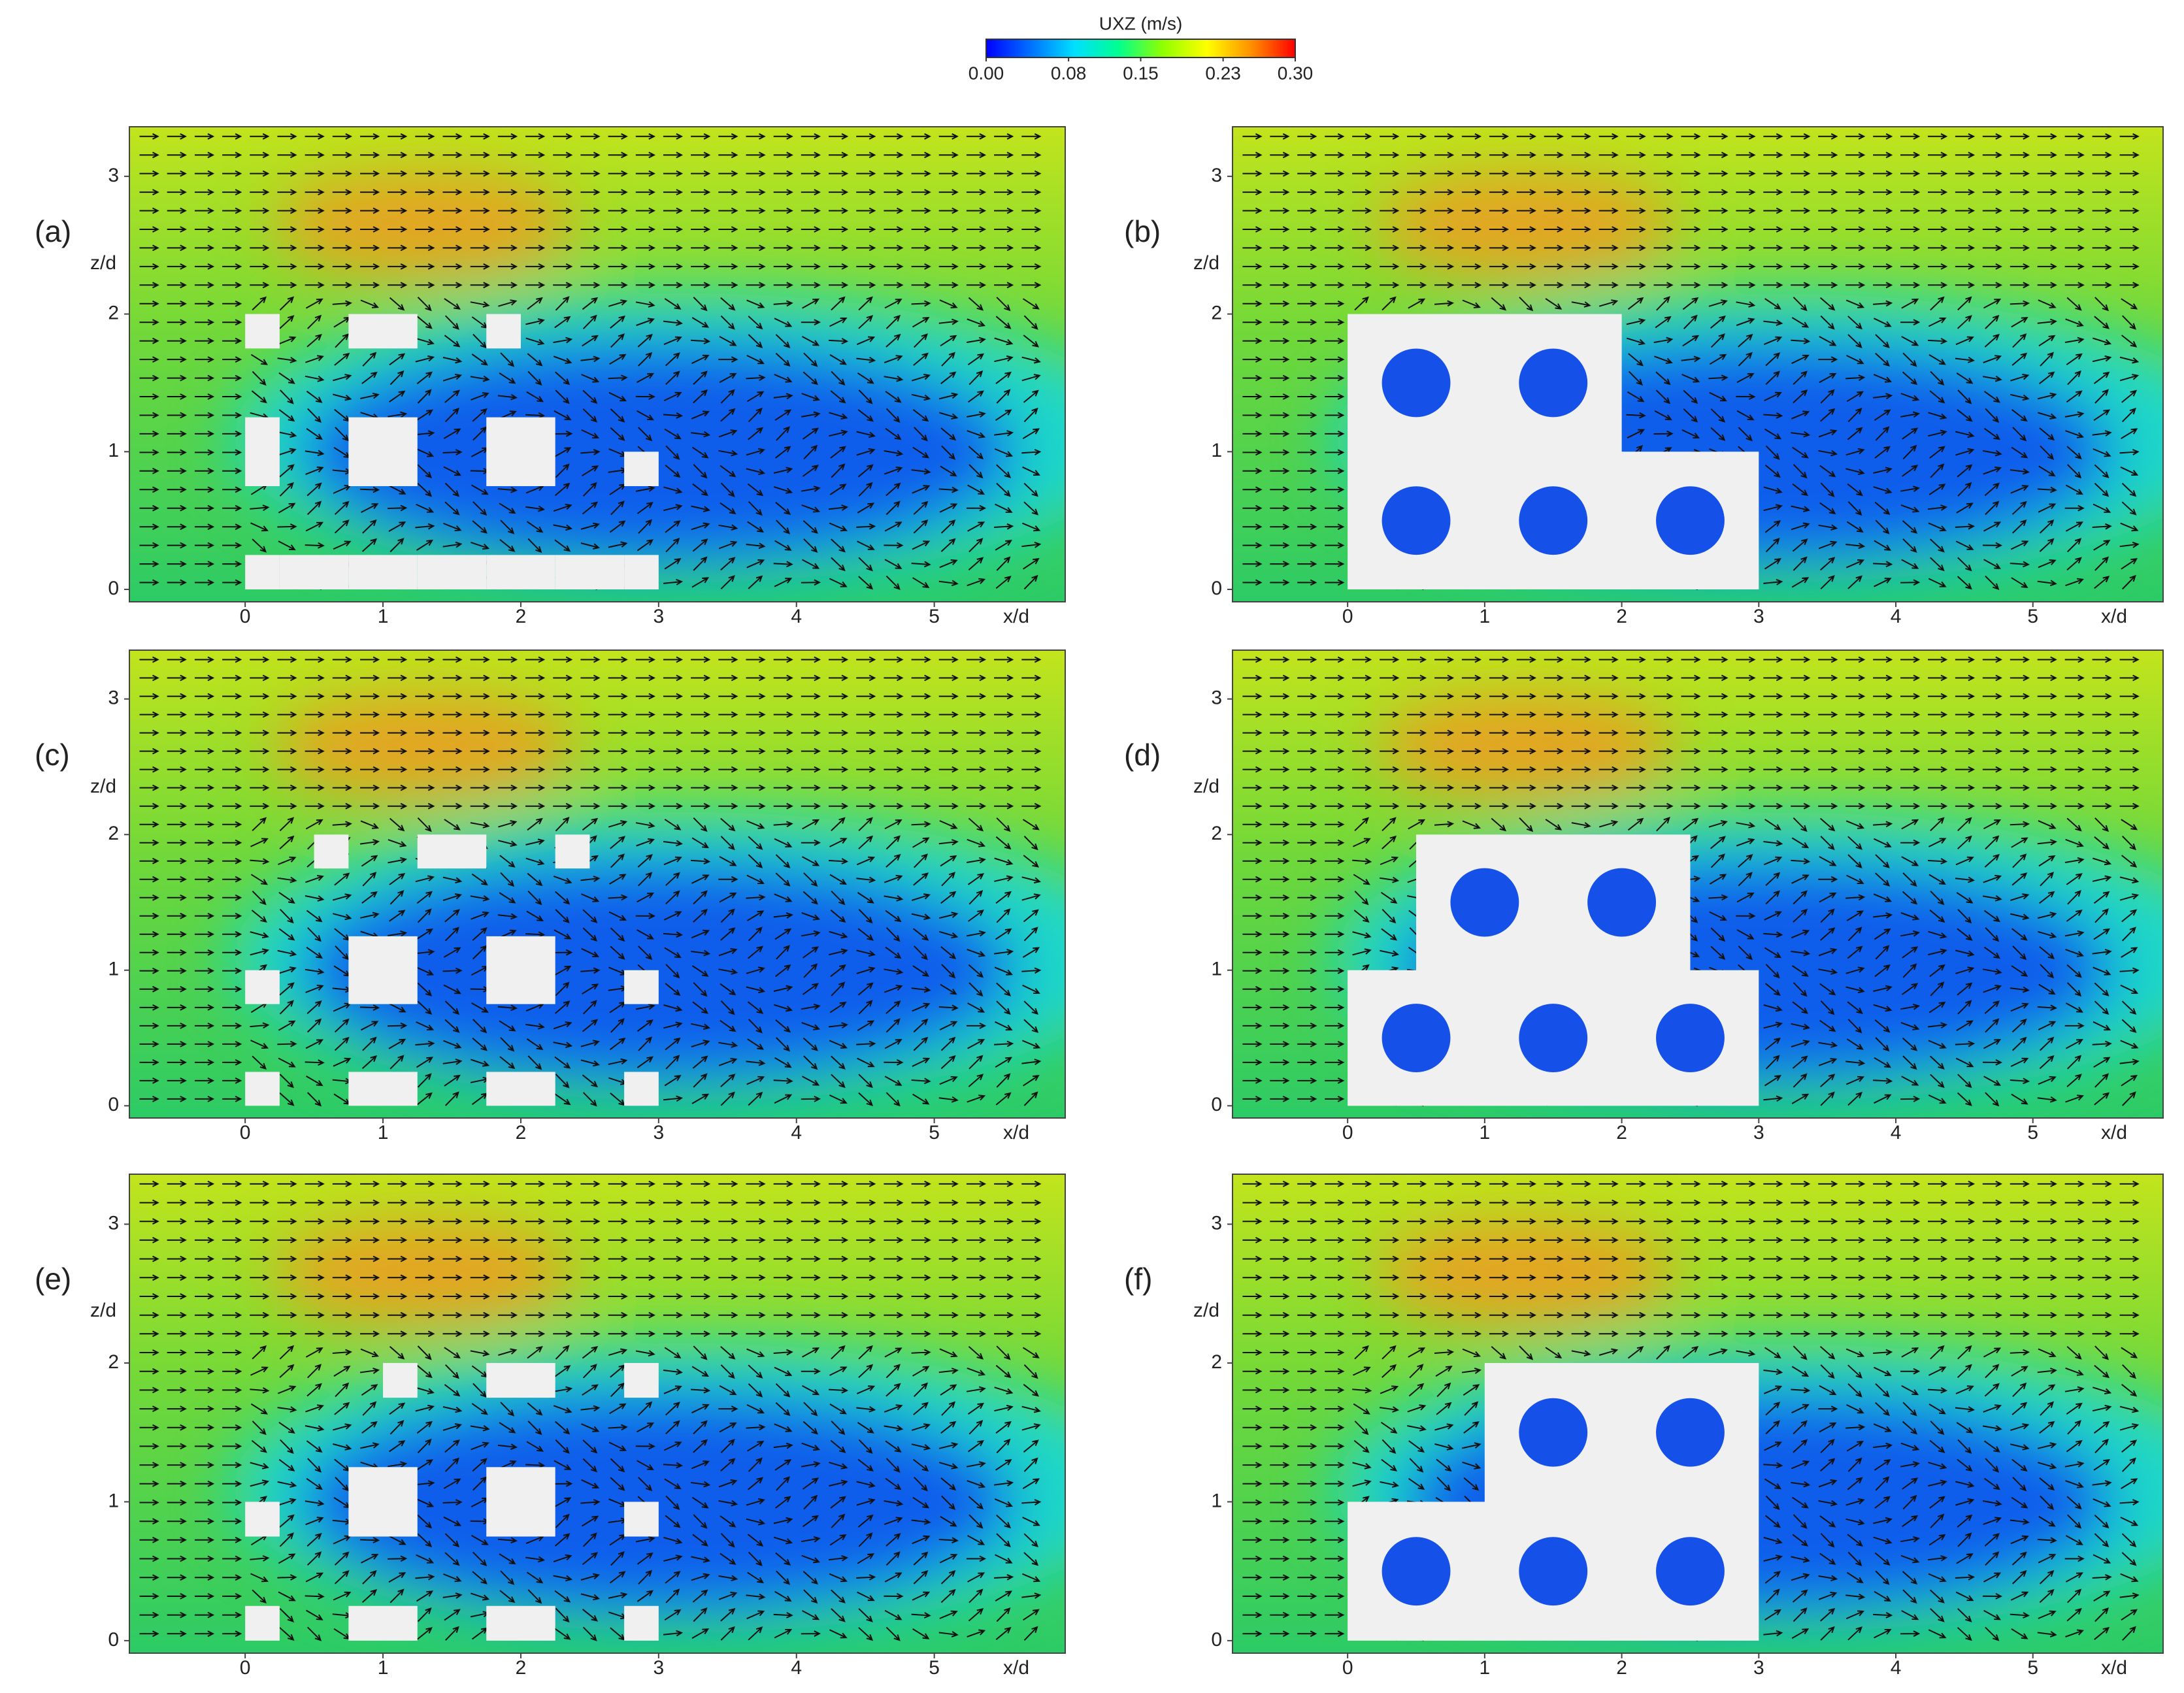  I want to click on panel: 0 1 2 3 4 5 0 1 2 3 x/d z/d (b), so click(1644, 376).